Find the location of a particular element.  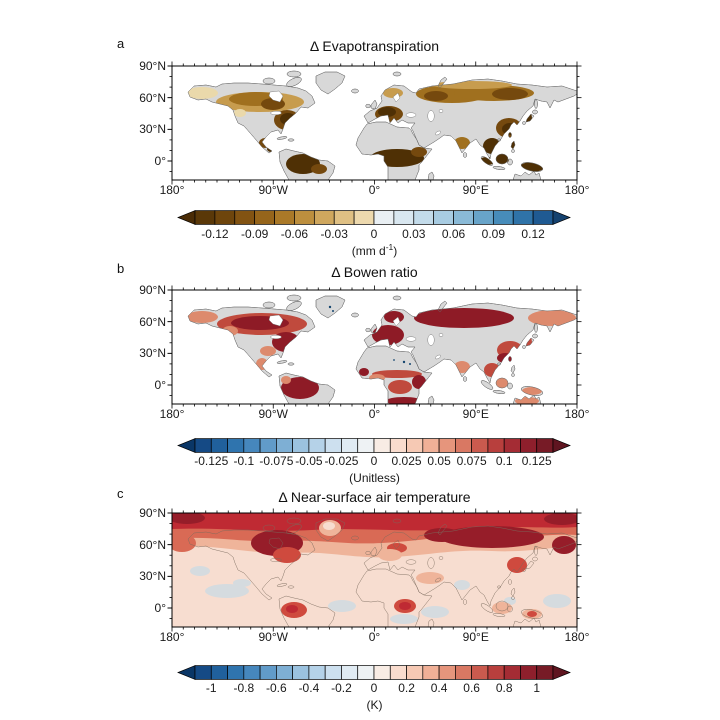

panel-b-title: Δ Bowen ratio is located at coordinates (374, 272).